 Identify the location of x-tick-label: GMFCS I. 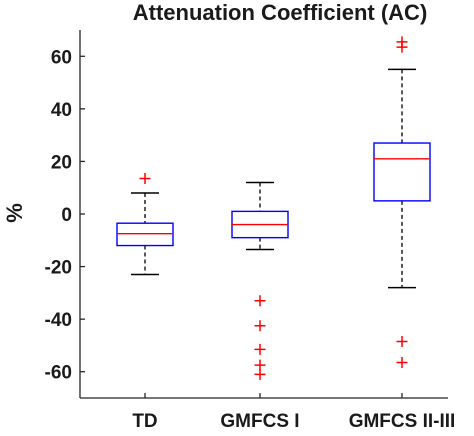
(259, 421).